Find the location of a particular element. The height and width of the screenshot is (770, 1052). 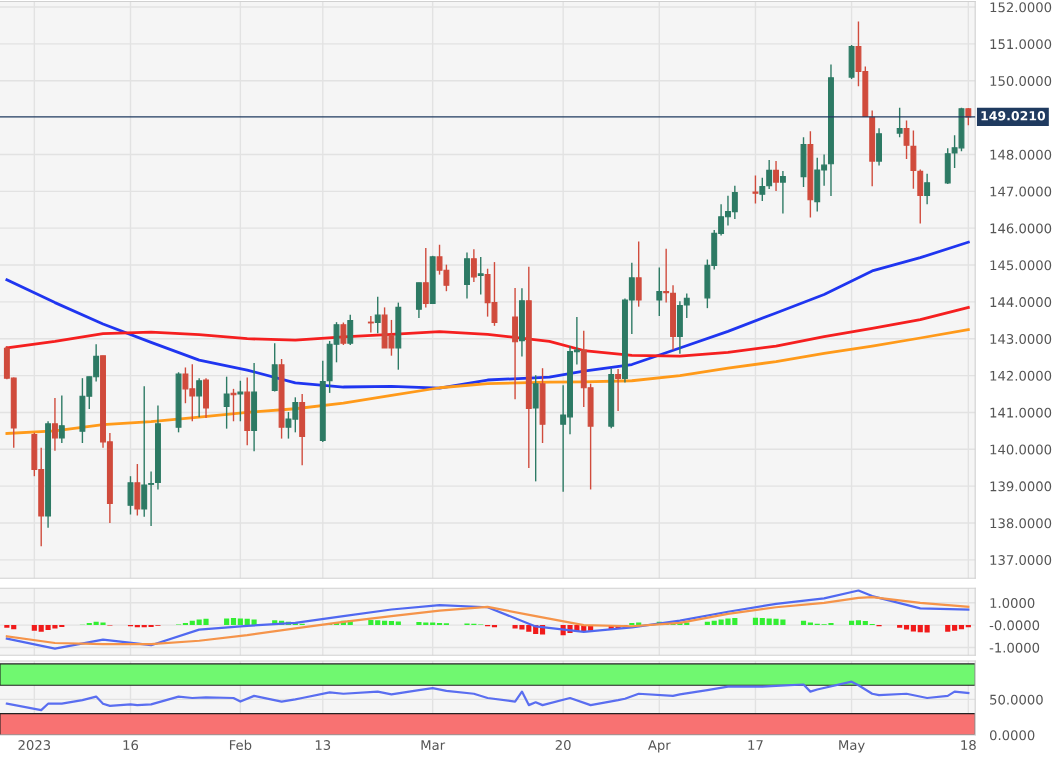

y-tick-label: -1.0000 is located at coordinates (1014, 647).